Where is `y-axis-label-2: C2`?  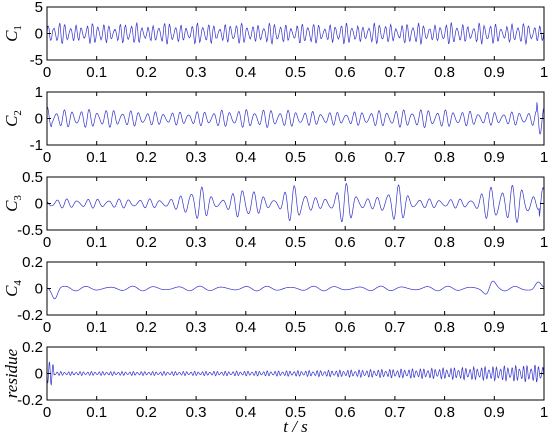 y-axis-label-2: C2 is located at coordinates (13, 118).